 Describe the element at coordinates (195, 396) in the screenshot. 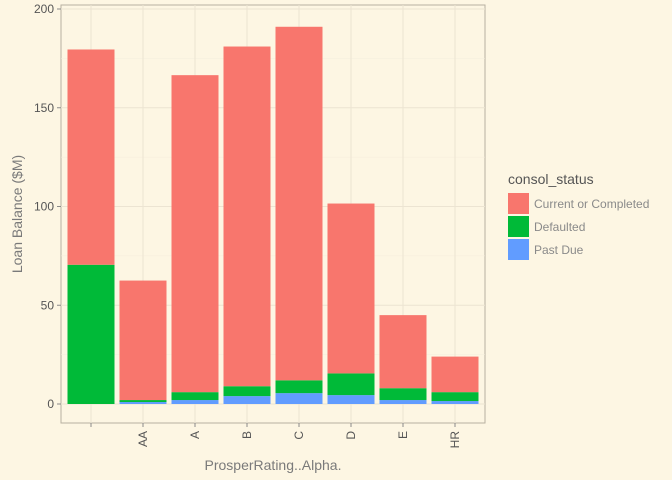

I see `bar-defaulted-a` at that location.